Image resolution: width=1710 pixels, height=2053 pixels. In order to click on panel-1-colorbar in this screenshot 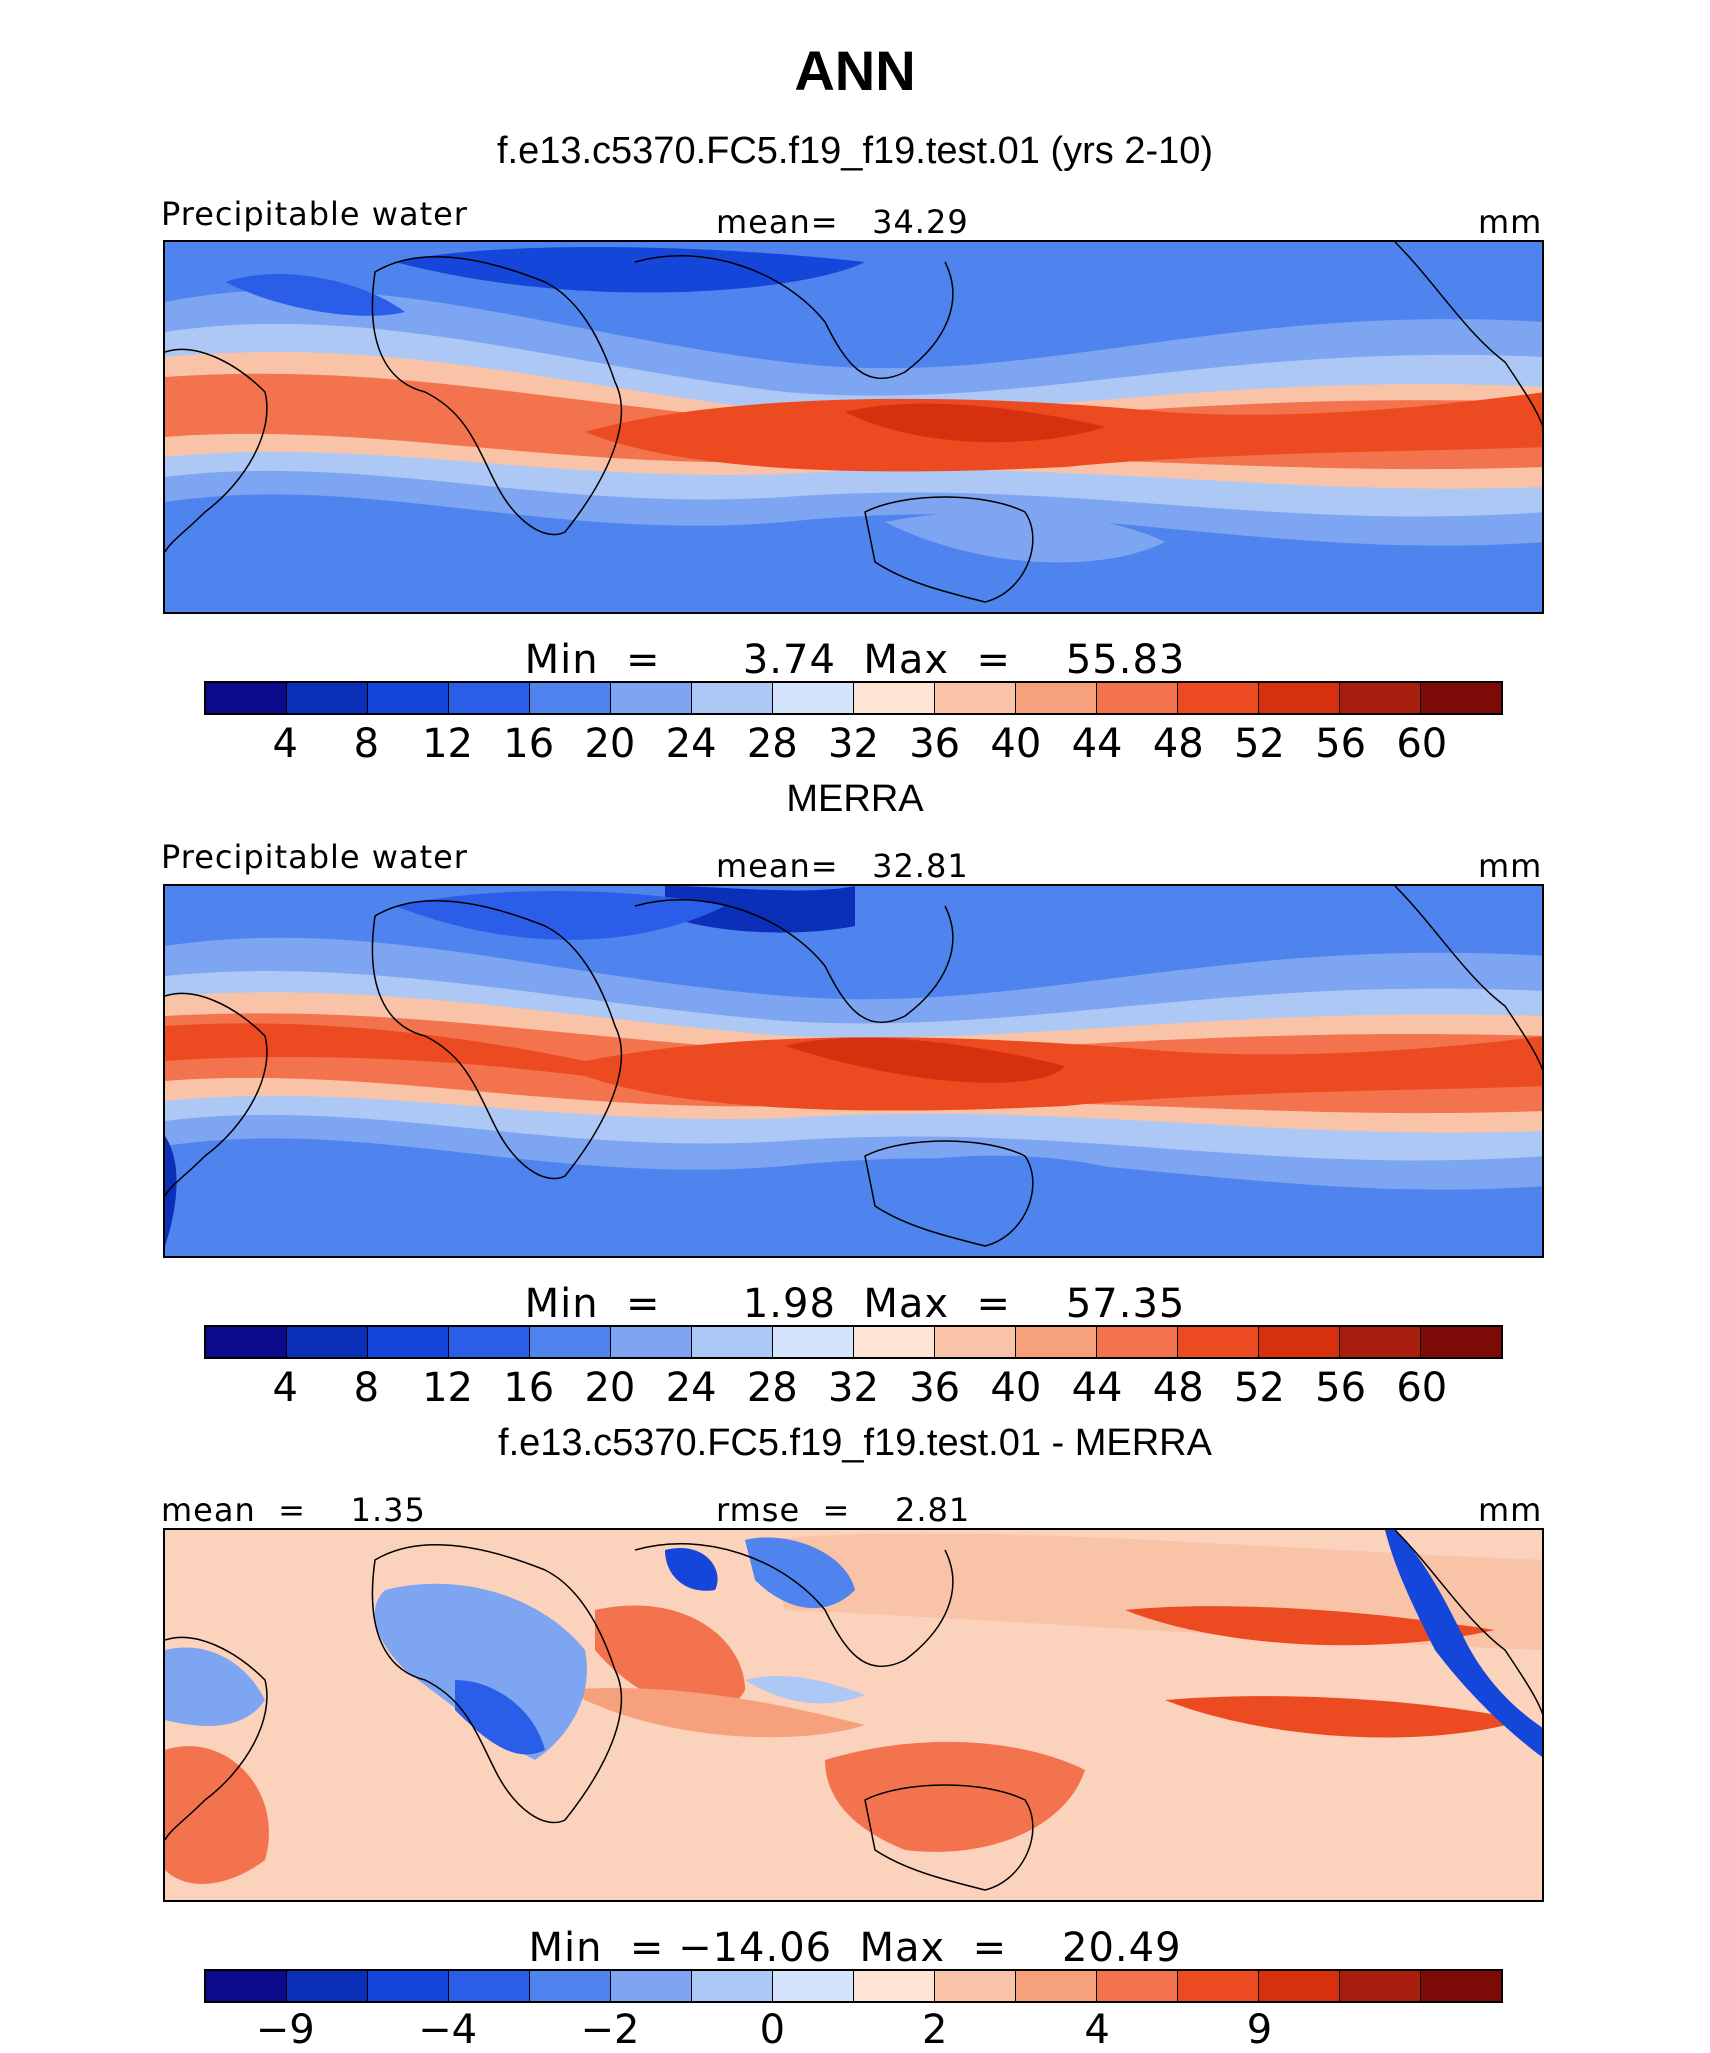, I will do `click(853, 698)`.